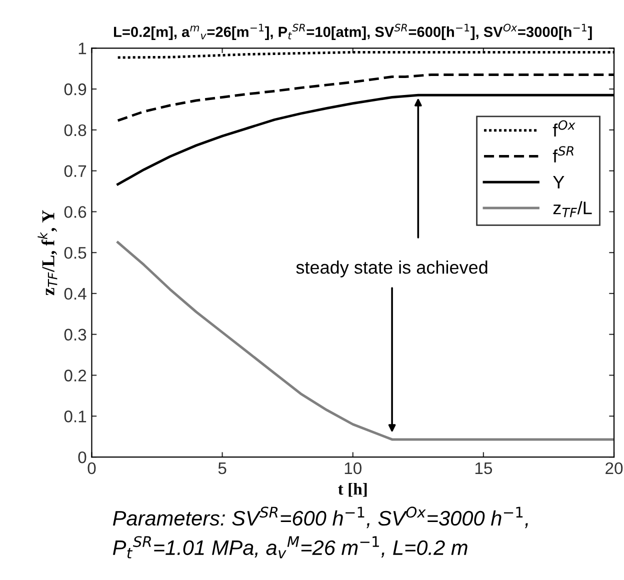 Image resolution: width=624 pixels, height=580 pixels. I want to click on legend-label: z$_{TF}$/L, so click(572, 209).